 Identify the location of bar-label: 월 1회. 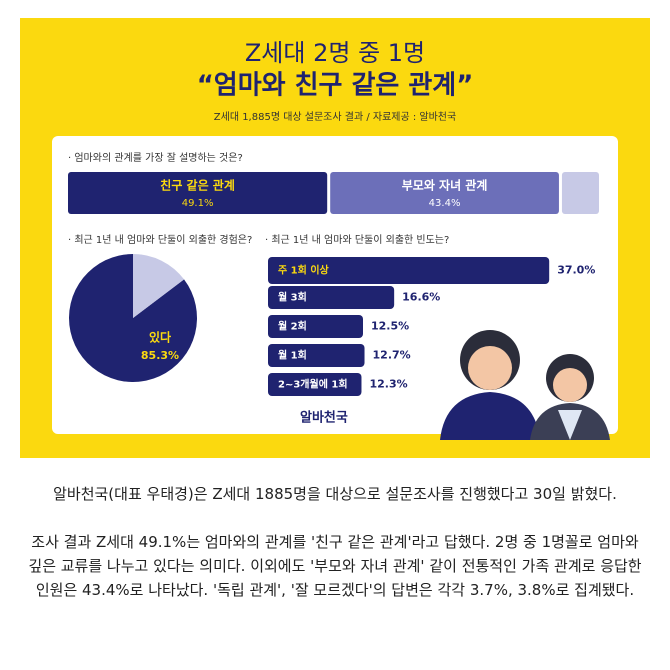
(292, 355).